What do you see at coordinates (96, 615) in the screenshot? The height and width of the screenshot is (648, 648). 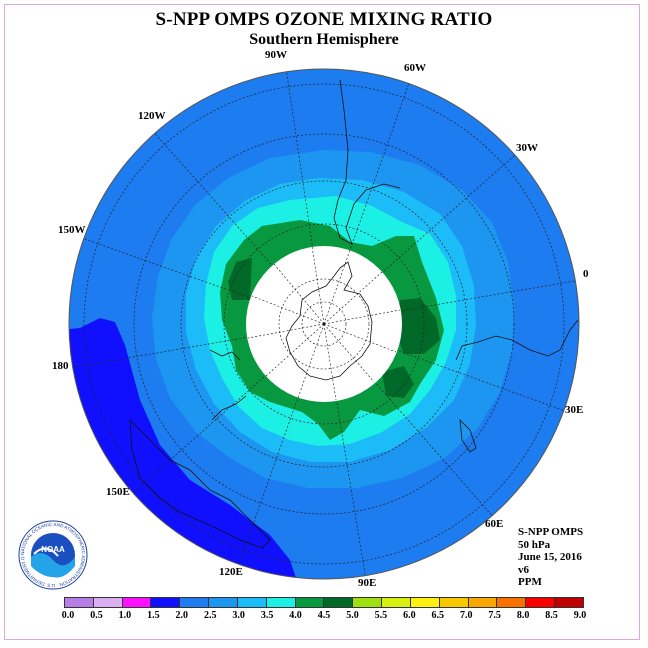 I see `colorbar-tick-label: 0.5` at bounding box center [96, 615].